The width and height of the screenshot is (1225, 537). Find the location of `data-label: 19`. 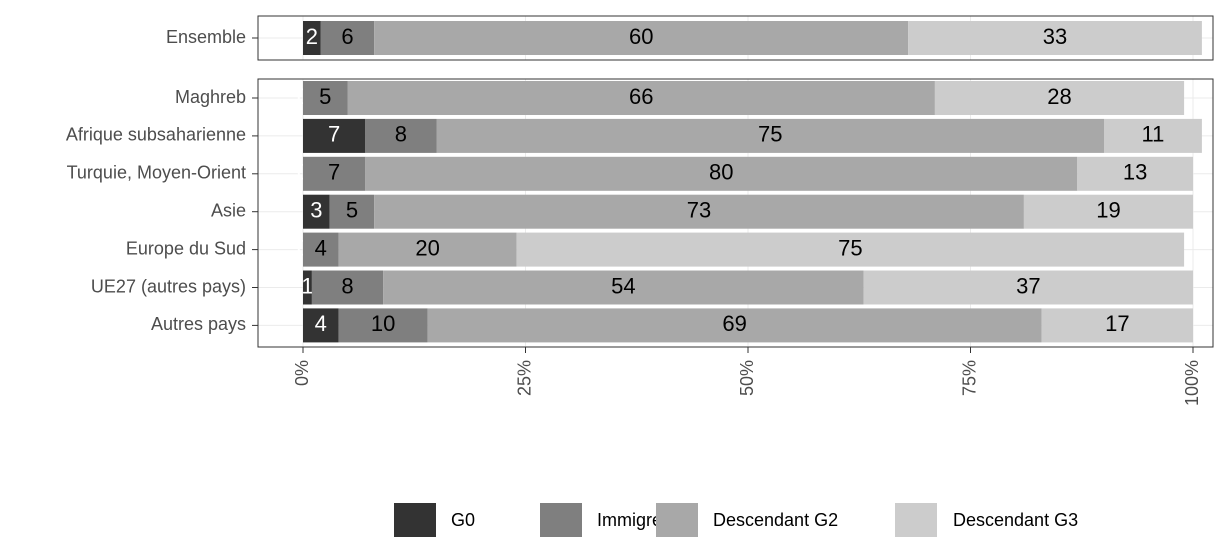

data-label: 19 is located at coordinates (1108, 210).